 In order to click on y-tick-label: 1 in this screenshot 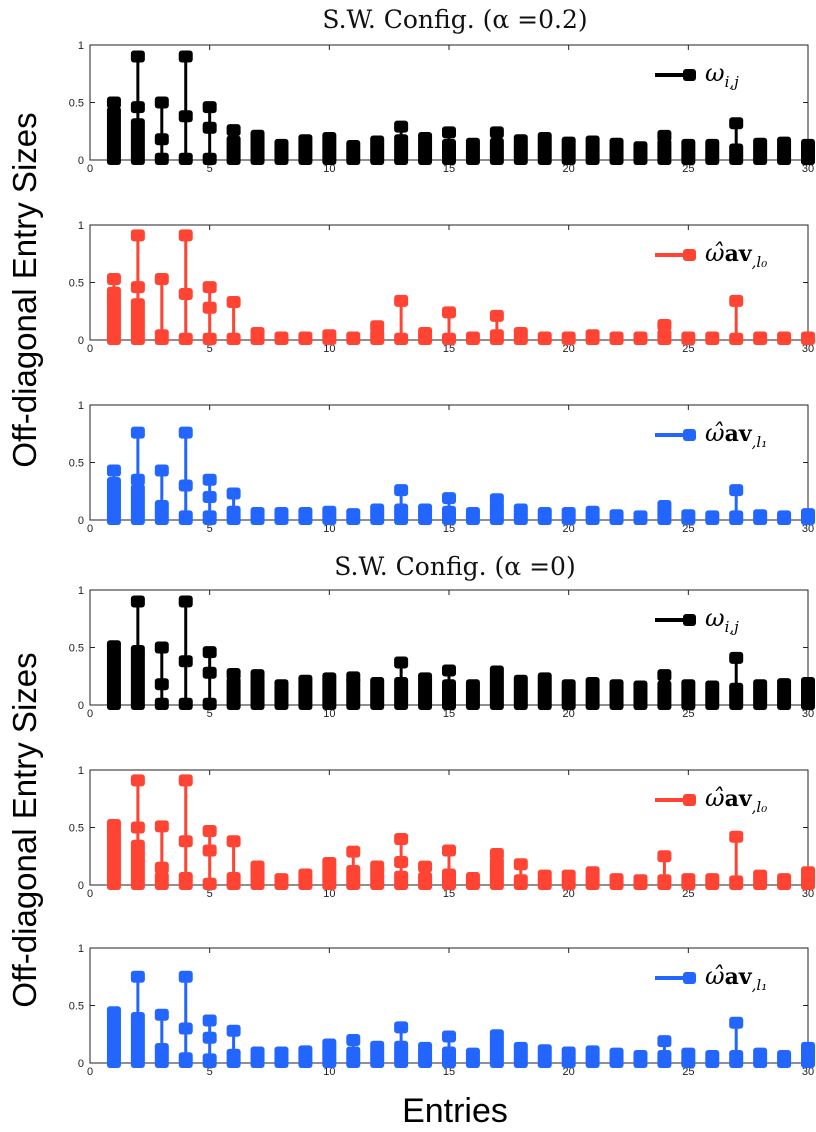, I will do `click(81, 406)`.